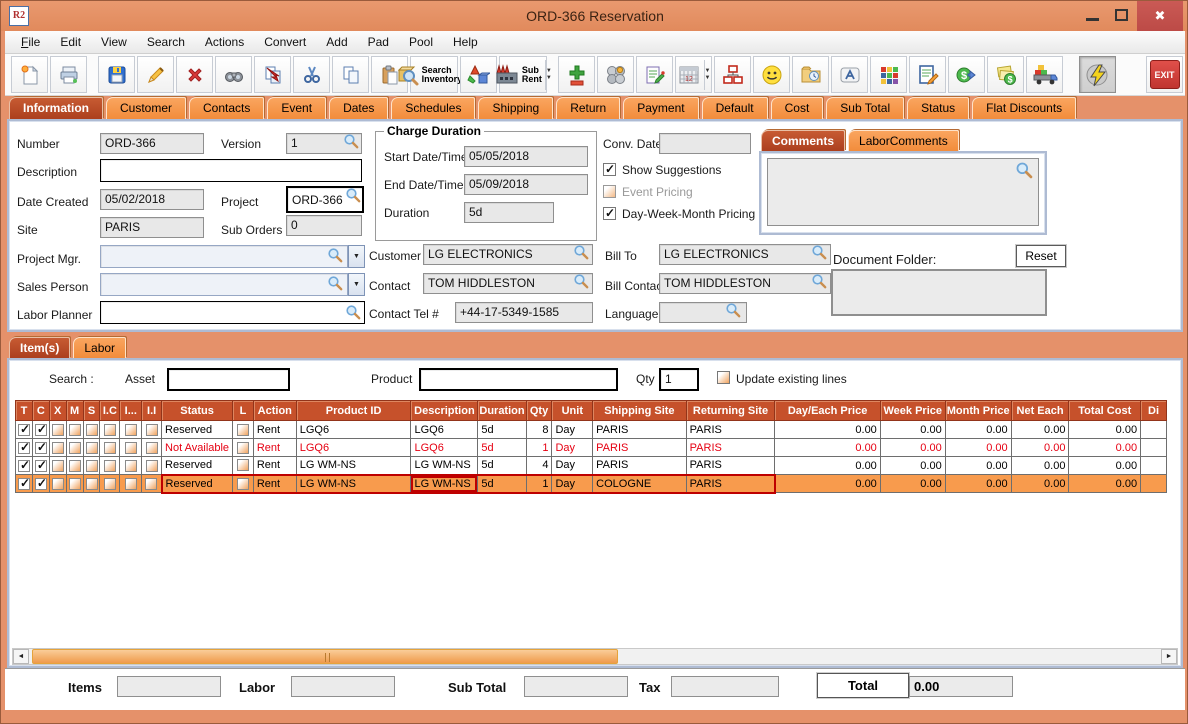 Image resolution: width=1188 pixels, height=724 pixels. Describe the element at coordinates (849, 74) in the screenshot. I see `shortcut-button` at that location.